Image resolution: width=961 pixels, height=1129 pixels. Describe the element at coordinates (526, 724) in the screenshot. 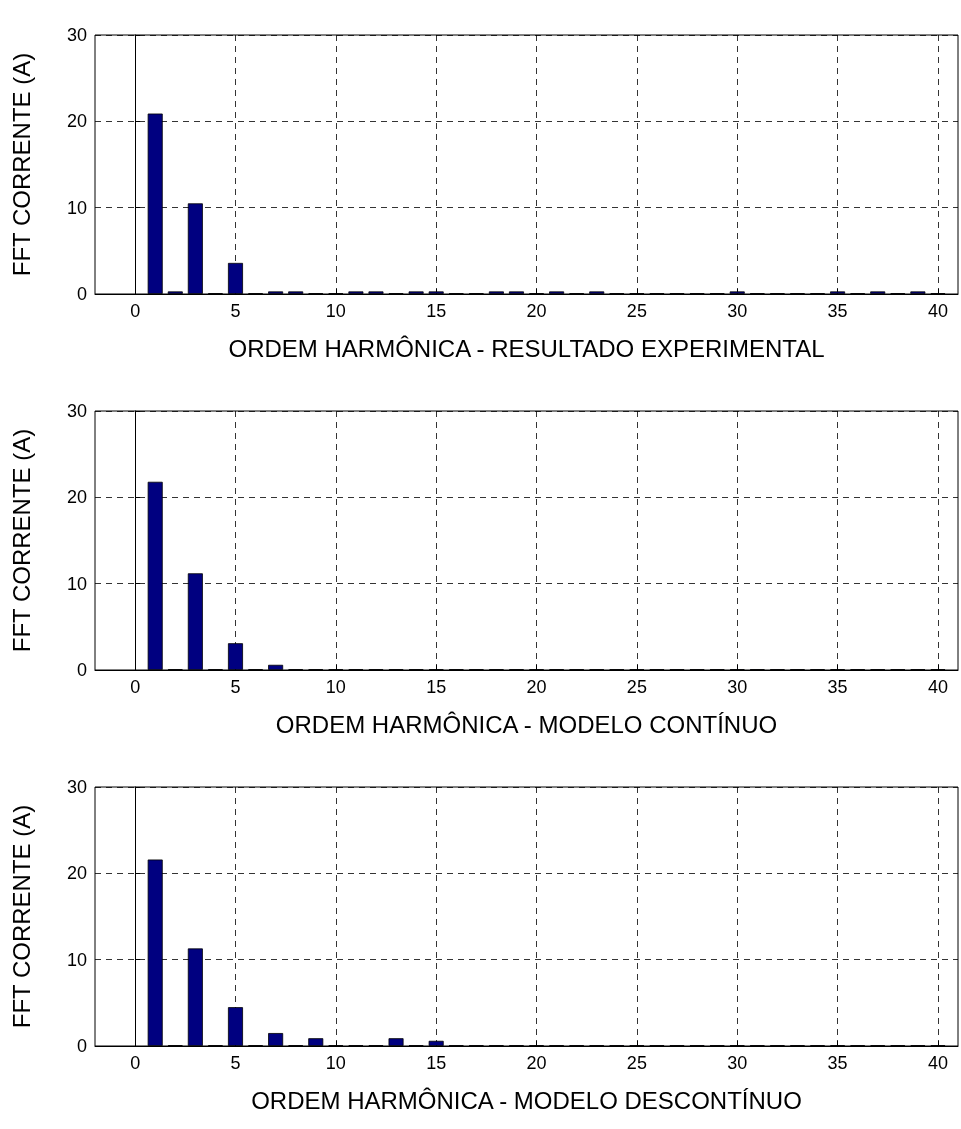

I see `x-axis-title: ORDEM HARMÔNICA - MODELO CONTÍNUO` at that location.